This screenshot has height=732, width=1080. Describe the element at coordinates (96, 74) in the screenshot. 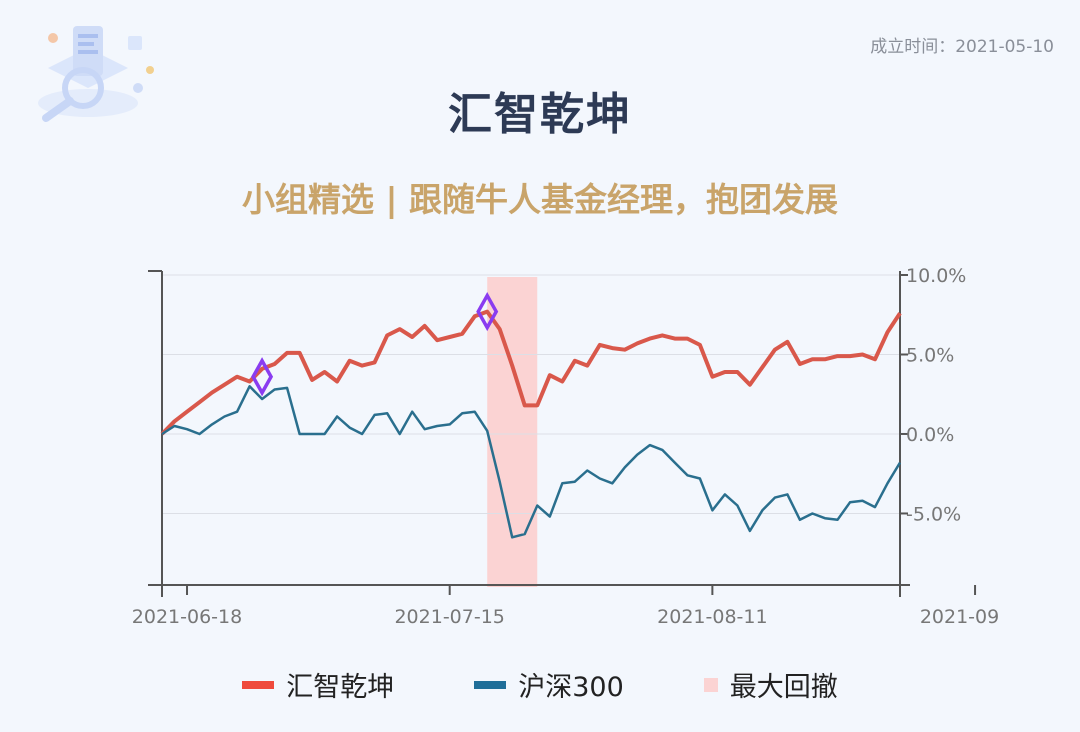

I see `magnifier-illustration` at that location.